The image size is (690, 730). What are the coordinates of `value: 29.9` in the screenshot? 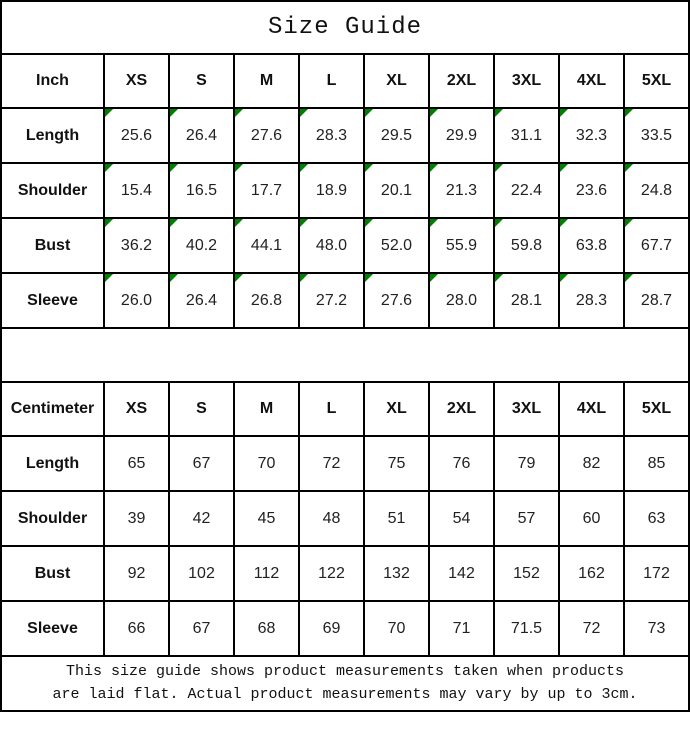 It's located at (461, 135).